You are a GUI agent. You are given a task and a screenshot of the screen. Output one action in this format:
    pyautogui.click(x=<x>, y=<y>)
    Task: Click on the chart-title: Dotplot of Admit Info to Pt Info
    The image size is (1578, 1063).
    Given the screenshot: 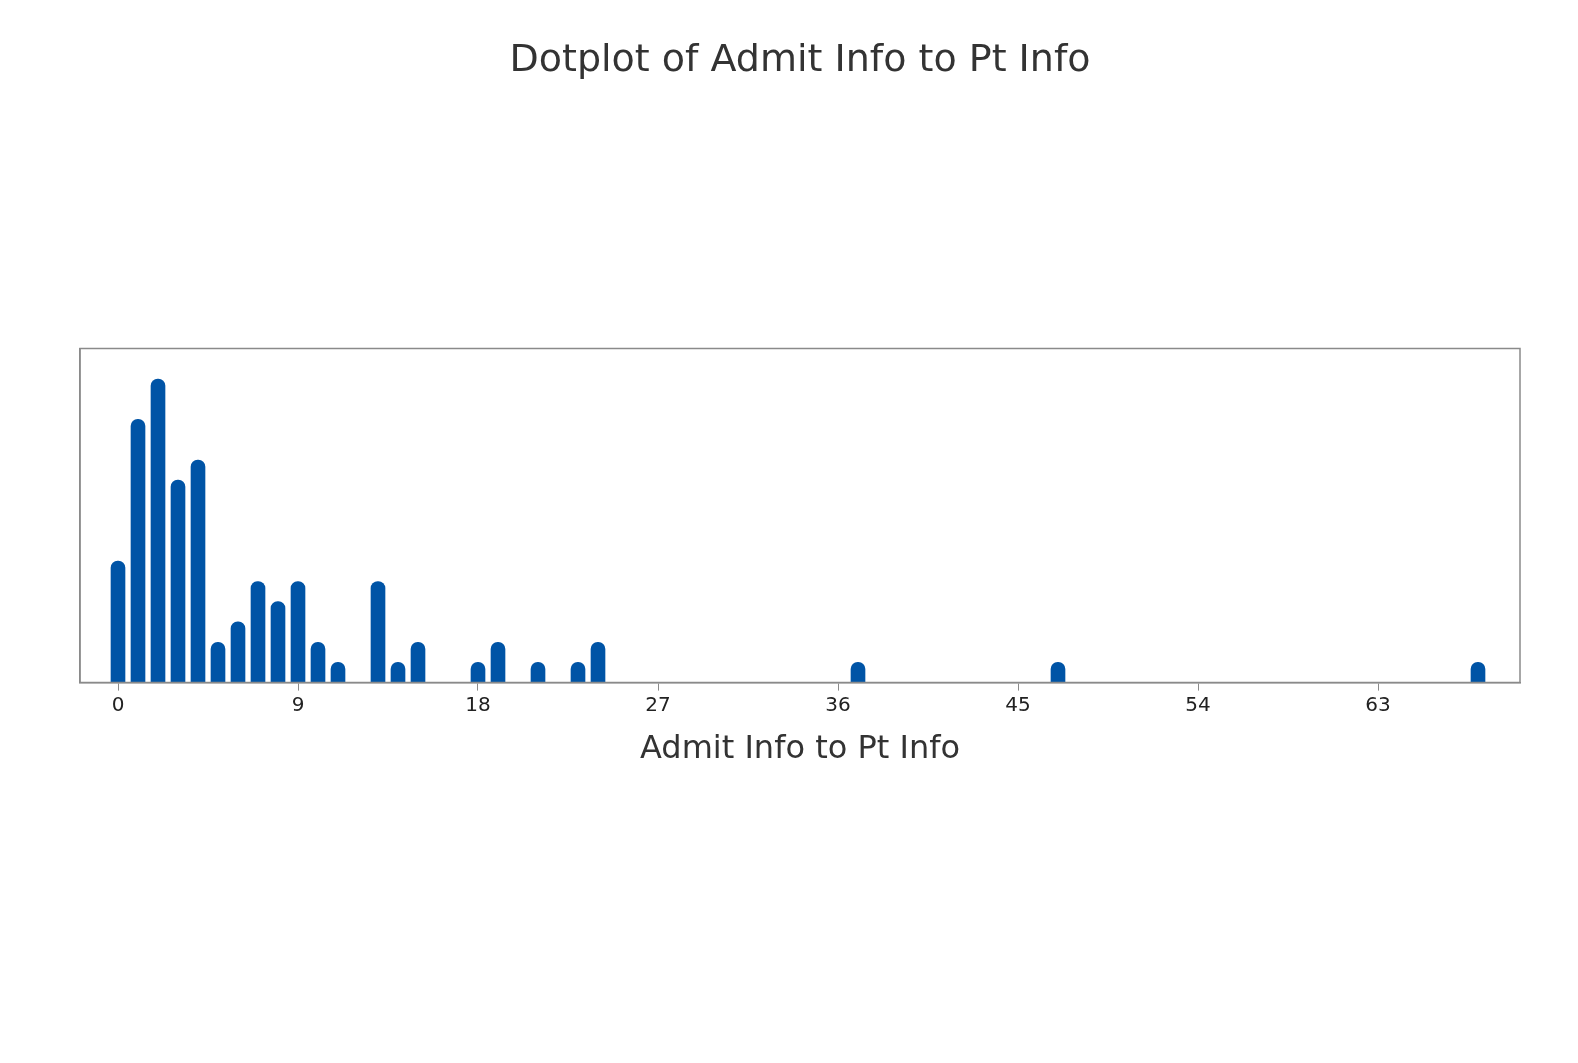 What is the action you would take?
    pyautogui.click(x=800, y=57)
    